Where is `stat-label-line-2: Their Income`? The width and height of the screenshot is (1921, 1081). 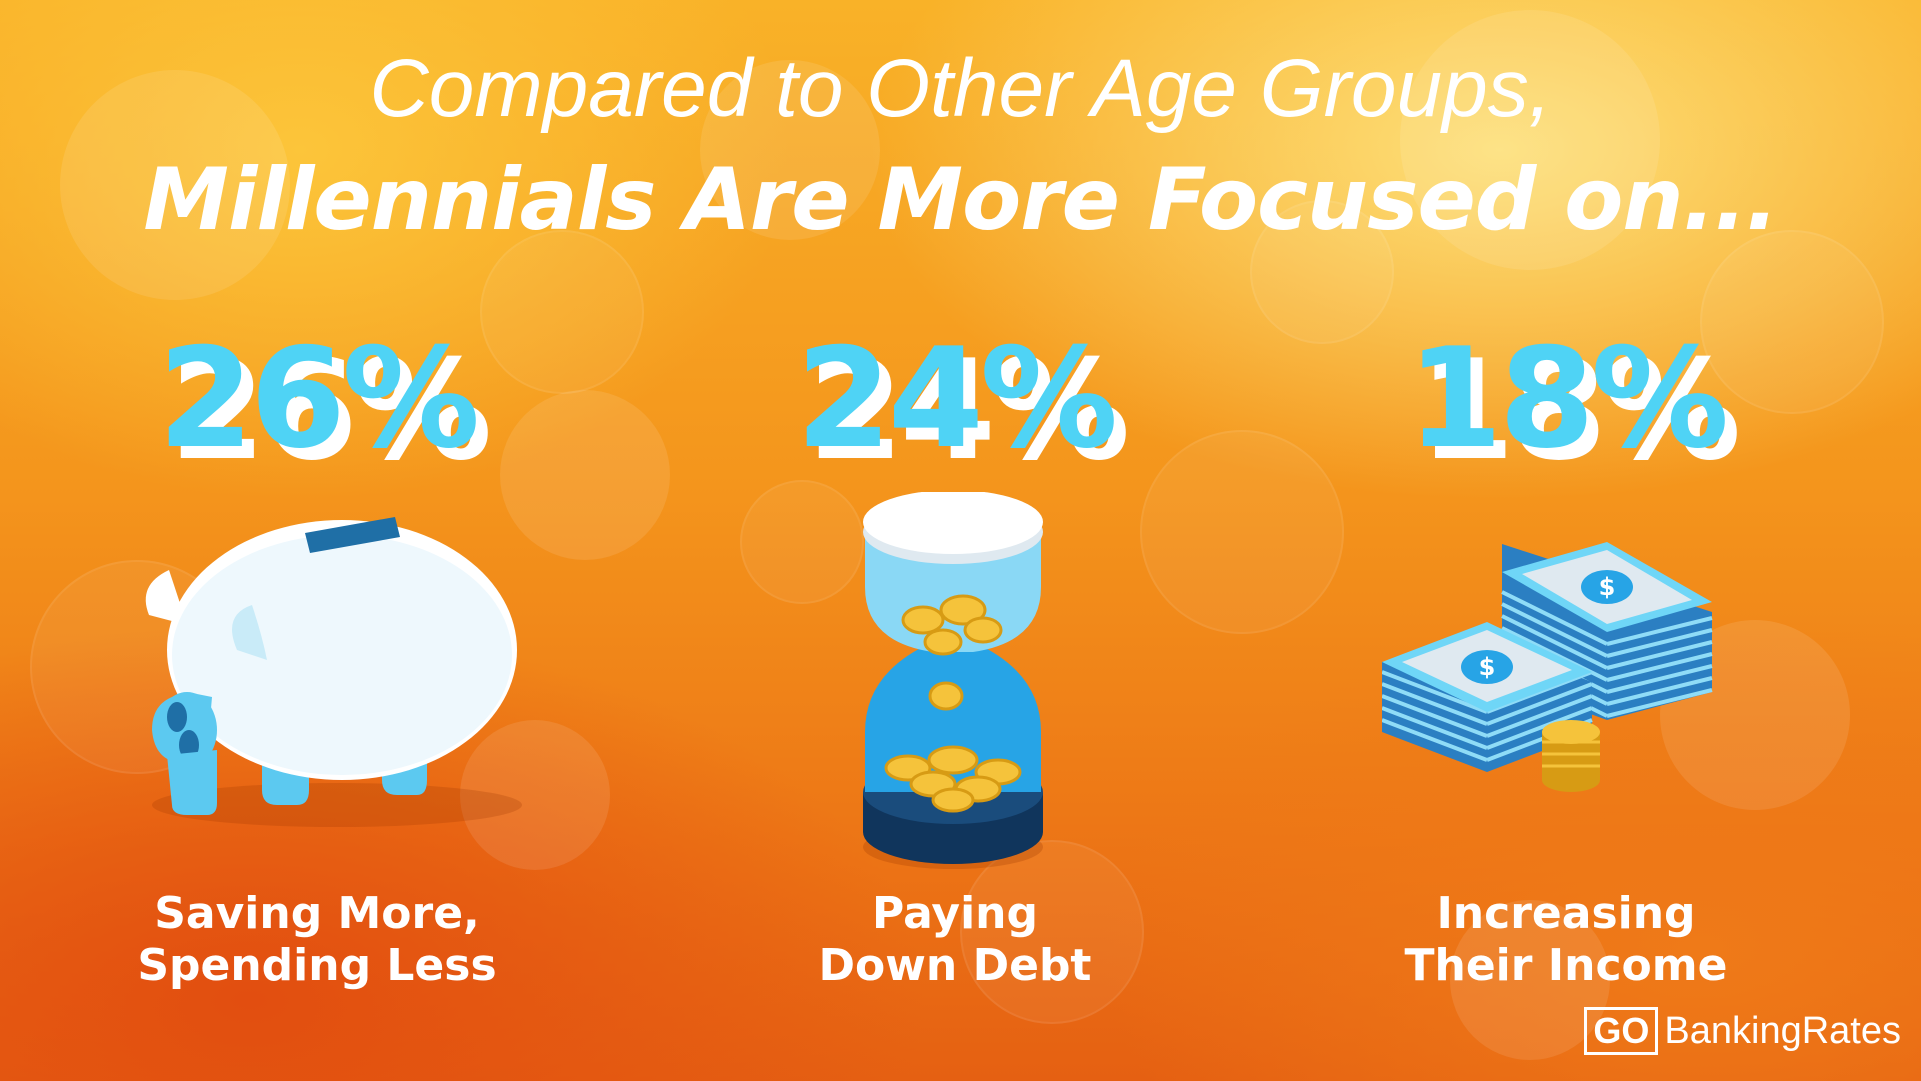 stat-label-line-2: Their Income is located at coordinates (1566, 965).